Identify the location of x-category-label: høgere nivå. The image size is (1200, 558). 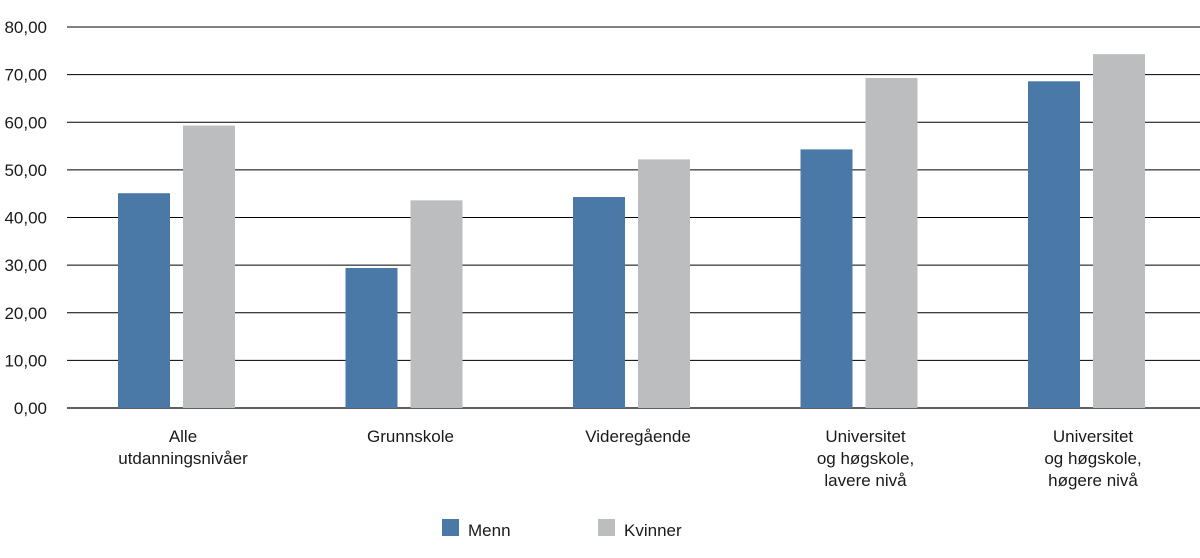
(1093, 480).